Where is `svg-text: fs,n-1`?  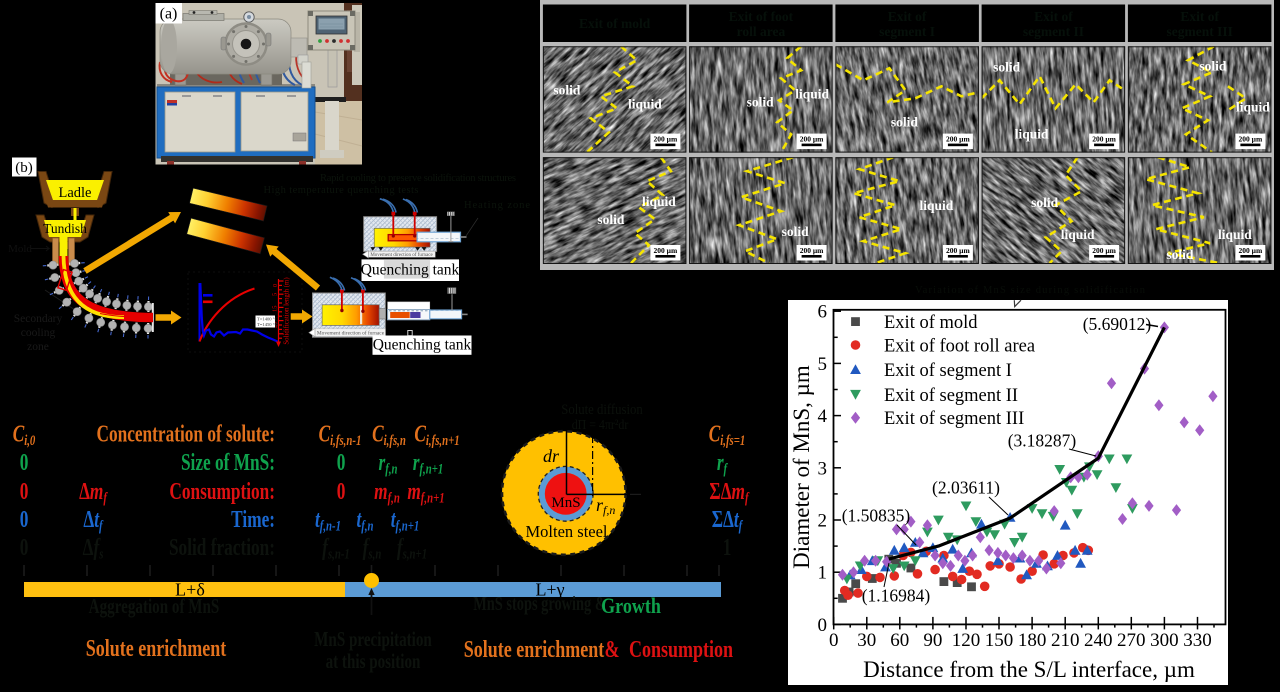
svg-text: fs,n-1 is located at coordinates (336, 547).